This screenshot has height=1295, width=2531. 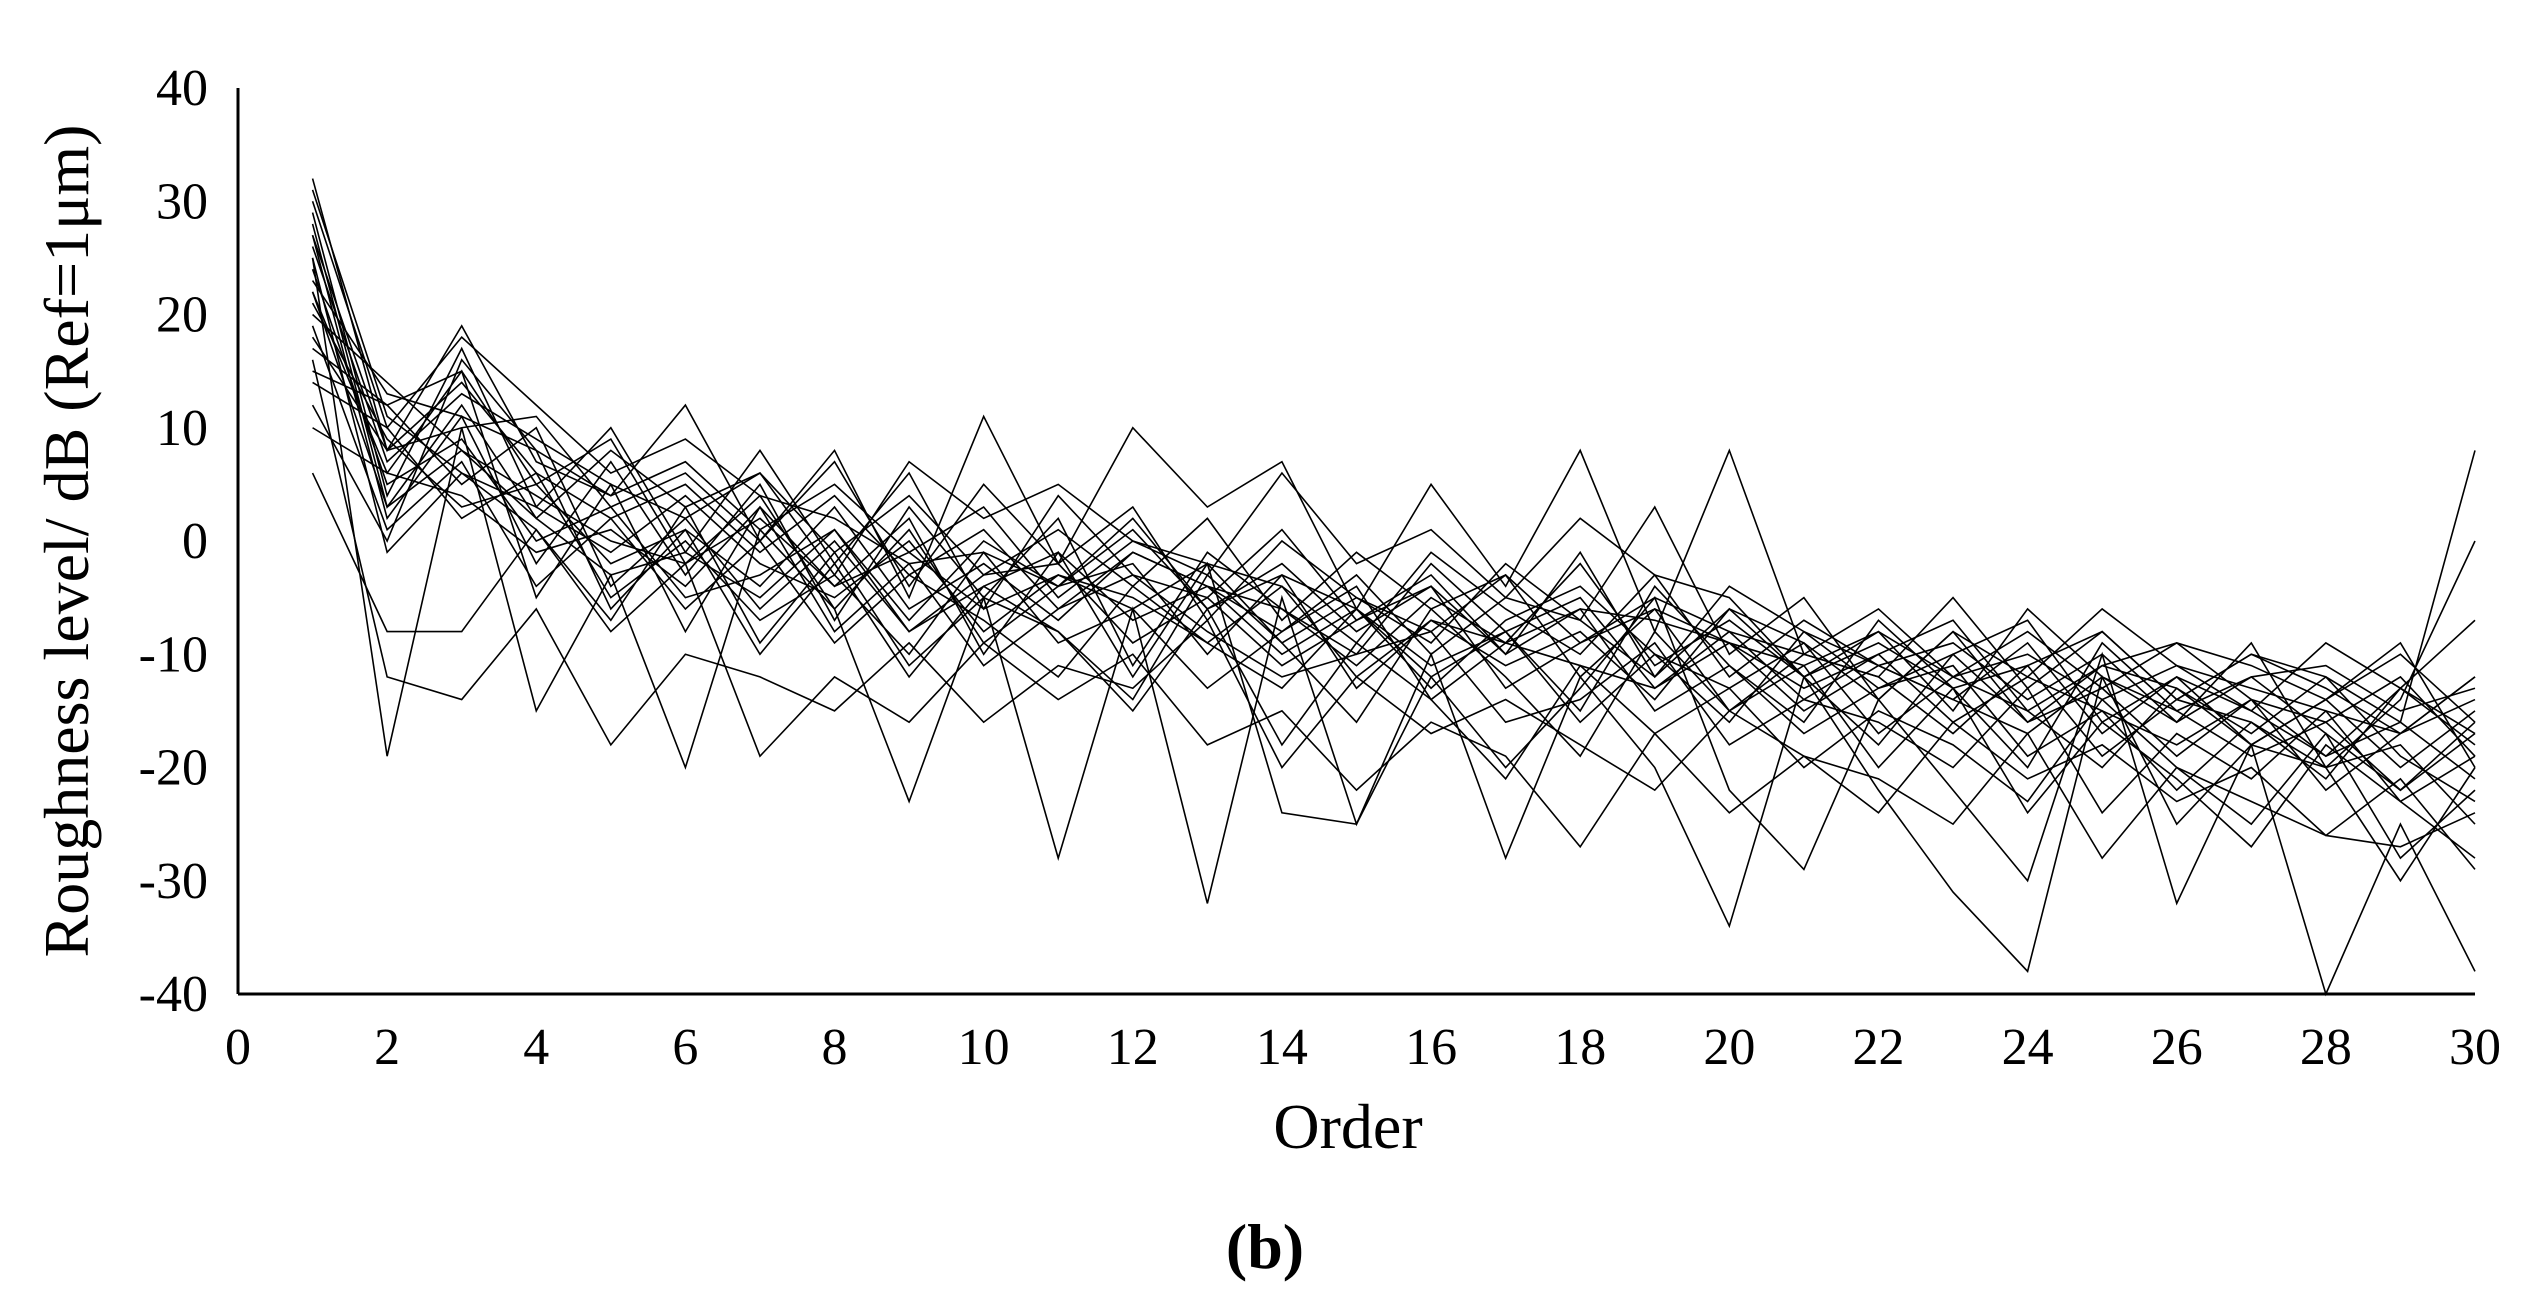 I want to click on y-tick-label: 30, so click(x=182, y=201).